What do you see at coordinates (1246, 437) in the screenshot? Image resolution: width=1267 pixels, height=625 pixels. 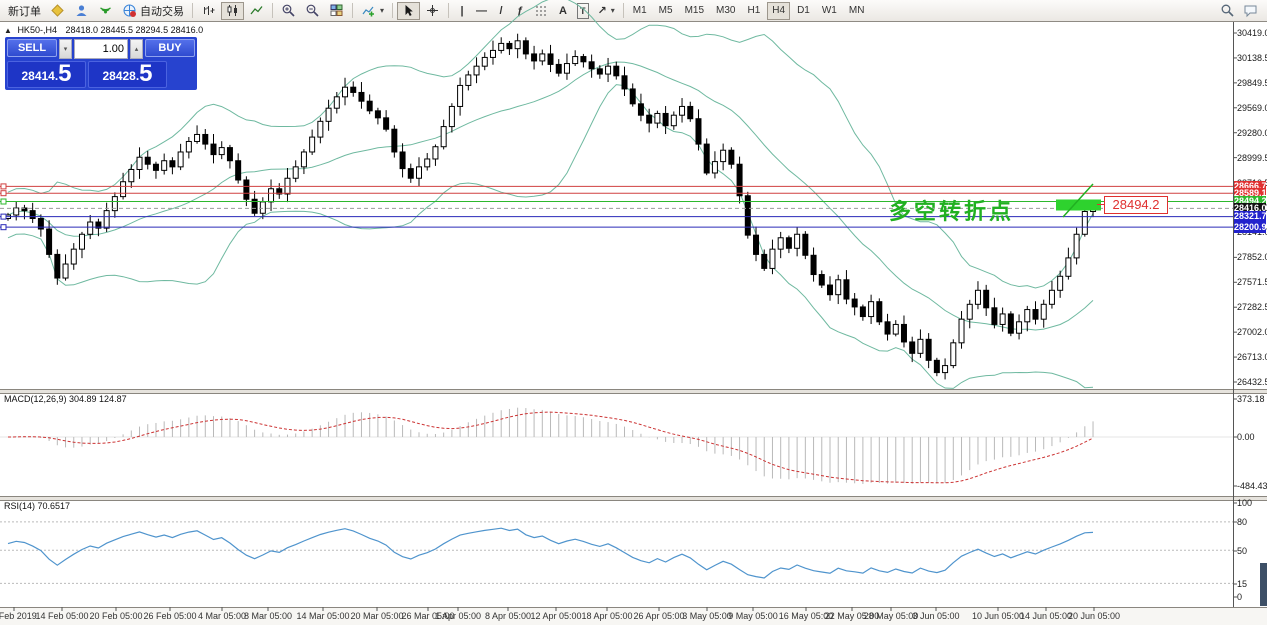 I see `macd-axis-label: 0.00` at bounding box center [1246, 437].